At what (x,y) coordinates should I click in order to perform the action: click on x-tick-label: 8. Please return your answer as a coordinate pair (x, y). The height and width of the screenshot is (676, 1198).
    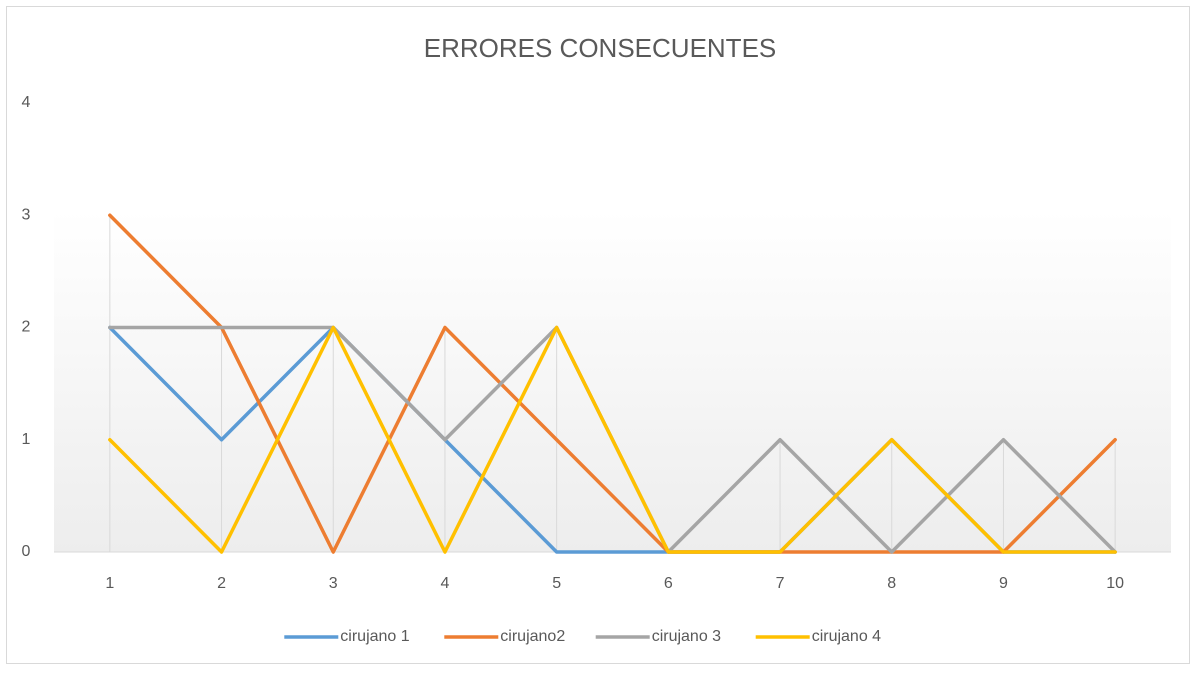
    Looking at the image, I should click on (891, 583).